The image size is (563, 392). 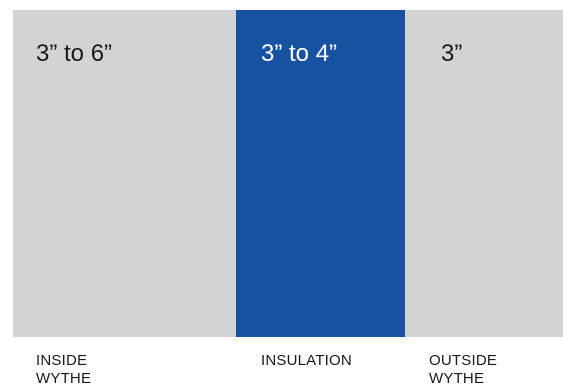 I want to click on insulation-caption: INSULATION, so click(x=331, y=361).